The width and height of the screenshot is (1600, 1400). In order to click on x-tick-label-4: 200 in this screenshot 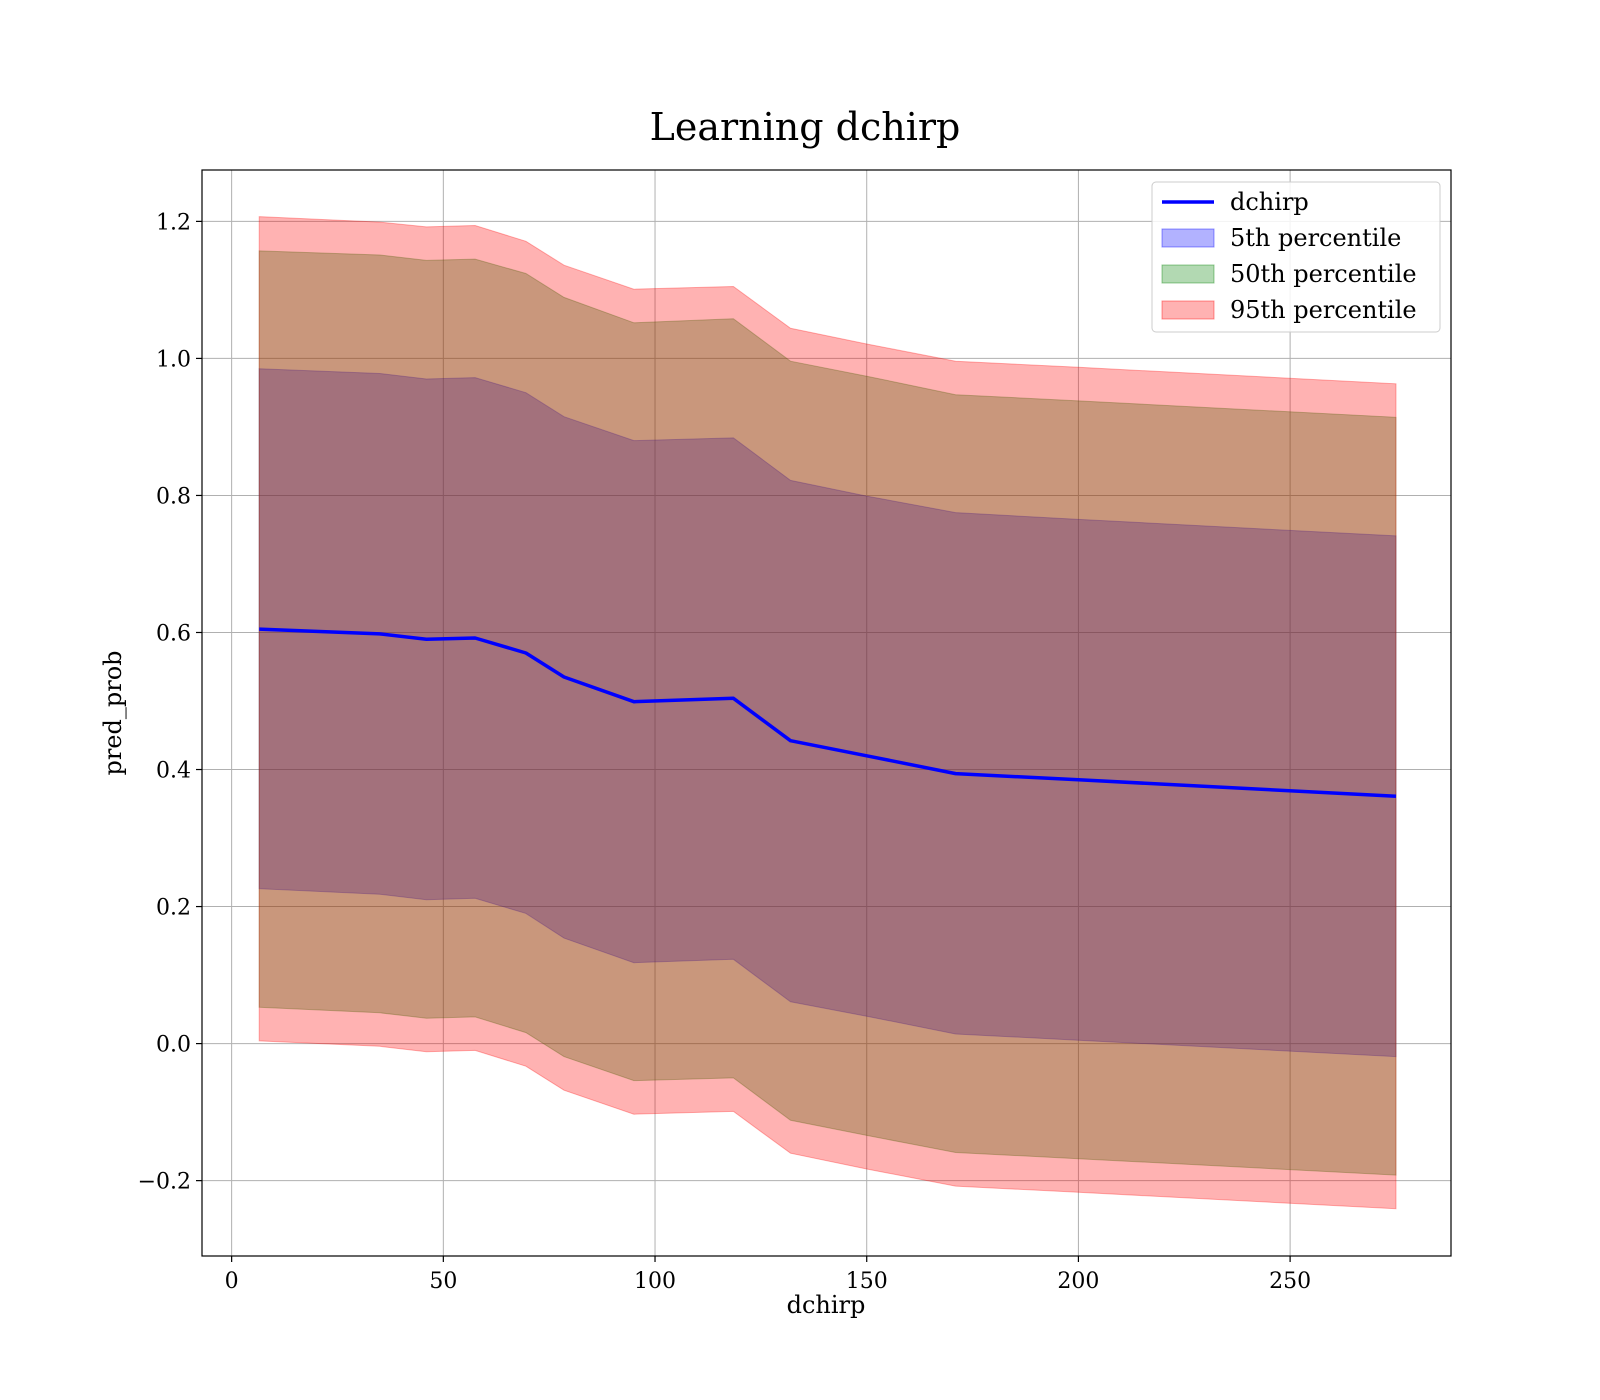, I will do `click(1078, 1281)`.